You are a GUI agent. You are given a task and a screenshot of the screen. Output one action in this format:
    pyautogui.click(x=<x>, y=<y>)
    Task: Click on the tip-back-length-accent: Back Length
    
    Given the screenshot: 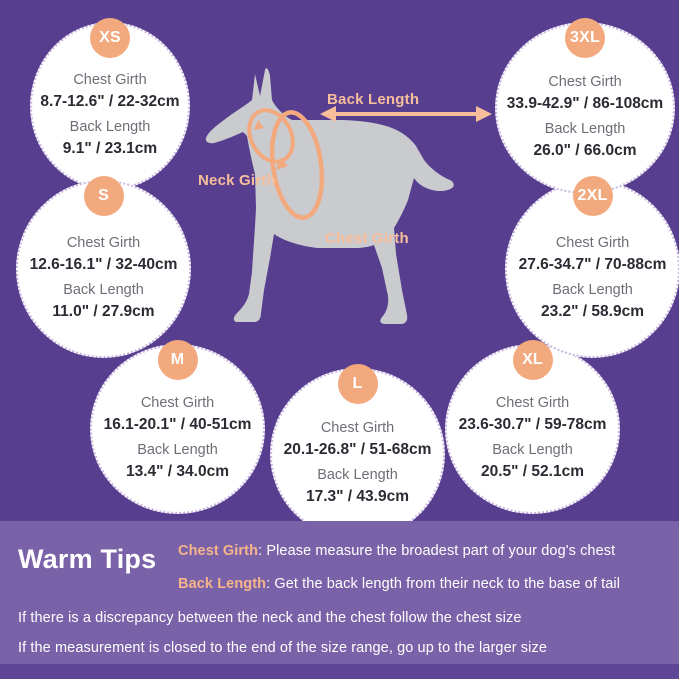 What is the action you would take?
    pyautogui.click(x=222, y=584)
    